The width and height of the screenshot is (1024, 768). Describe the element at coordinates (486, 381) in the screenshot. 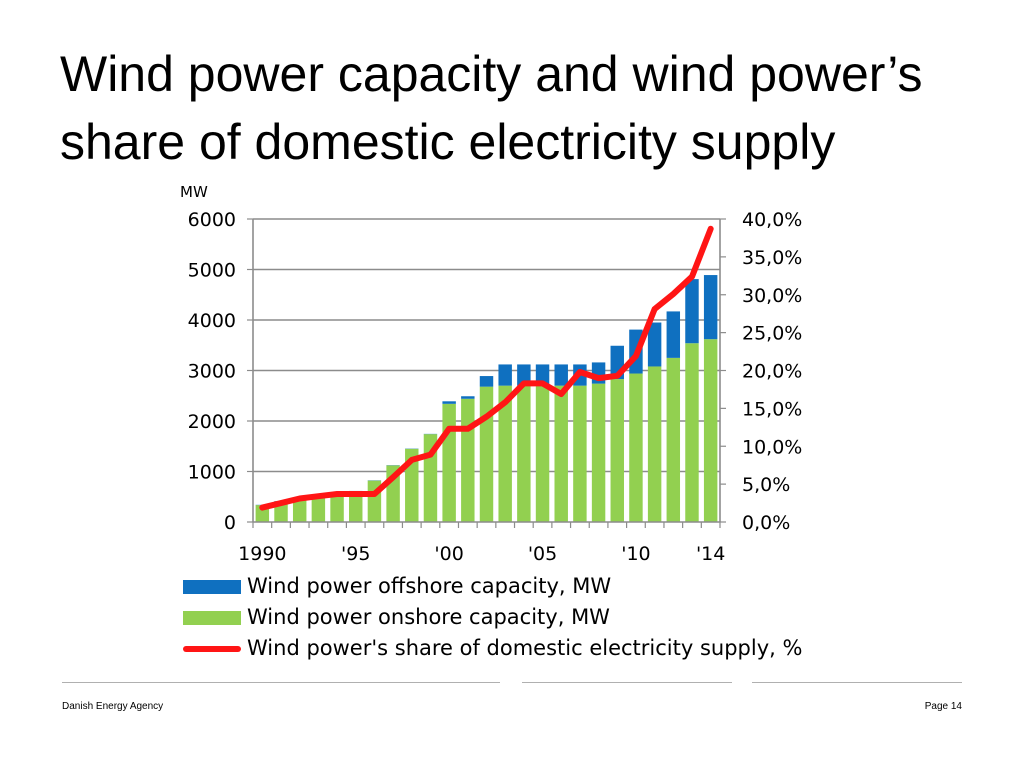

I see `bar-offshore-2002` at that location.